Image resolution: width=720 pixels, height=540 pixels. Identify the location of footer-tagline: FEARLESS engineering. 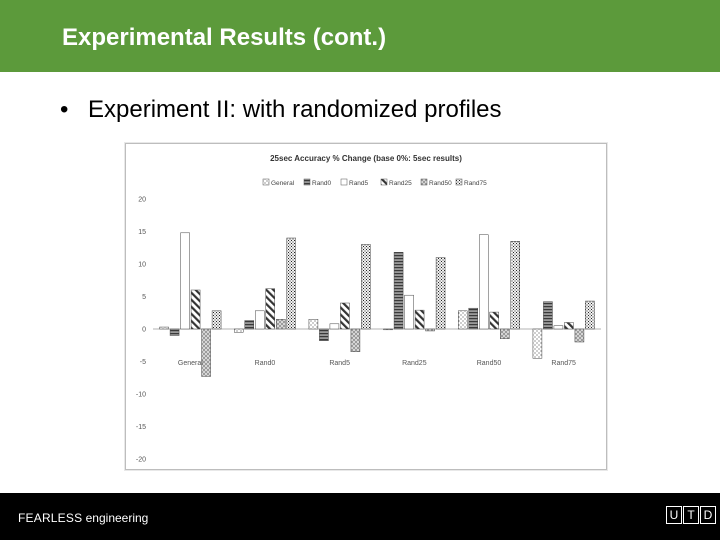
(83, 518).